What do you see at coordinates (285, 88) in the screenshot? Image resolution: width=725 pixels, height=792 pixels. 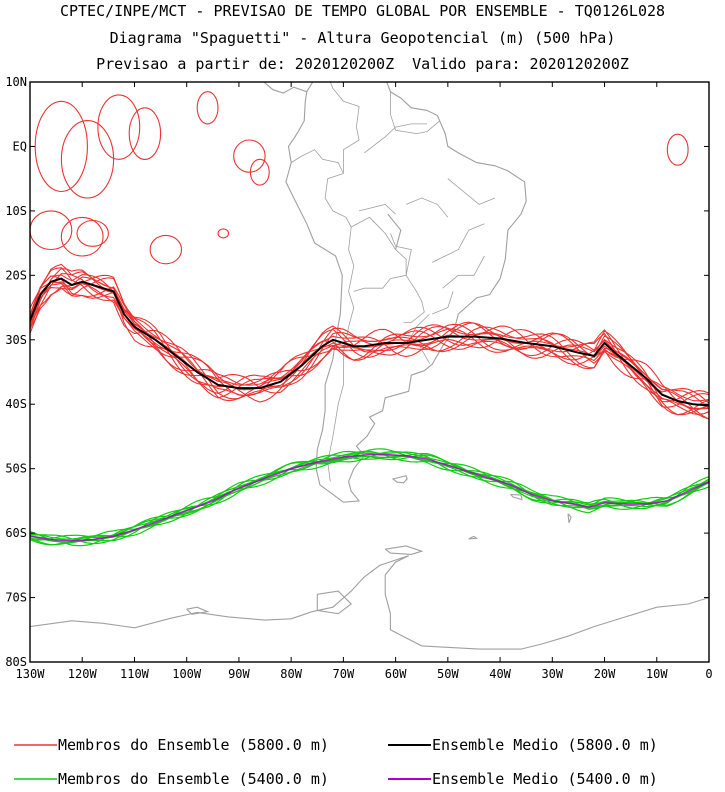 I see `central-america-pacific-coastline` at bounding box center [285, 88].